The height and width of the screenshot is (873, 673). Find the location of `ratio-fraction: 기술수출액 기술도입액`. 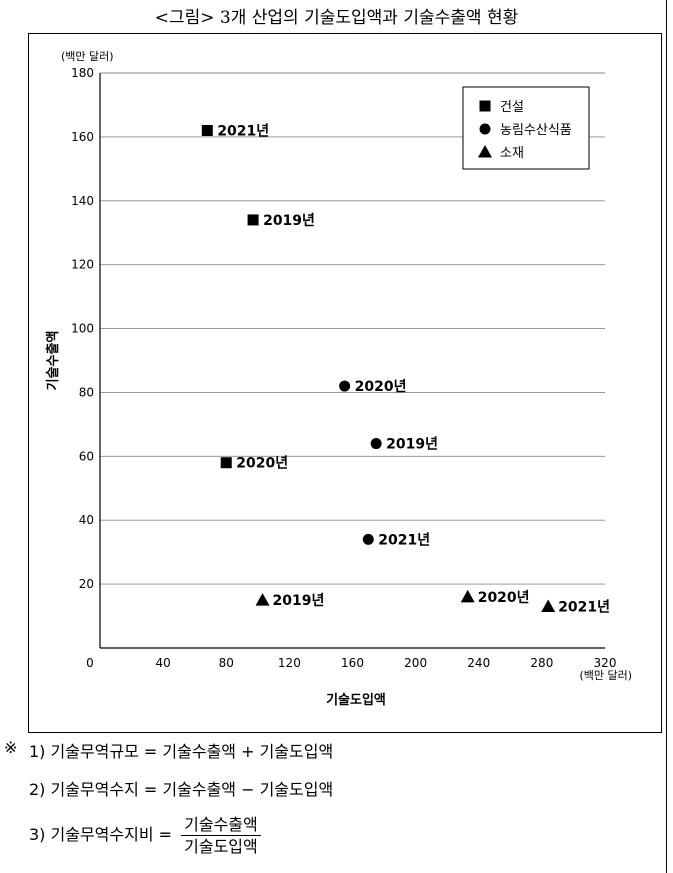

ratio-fraction: 기술수출액 기술도입액 is located at coordinates (221, 835).